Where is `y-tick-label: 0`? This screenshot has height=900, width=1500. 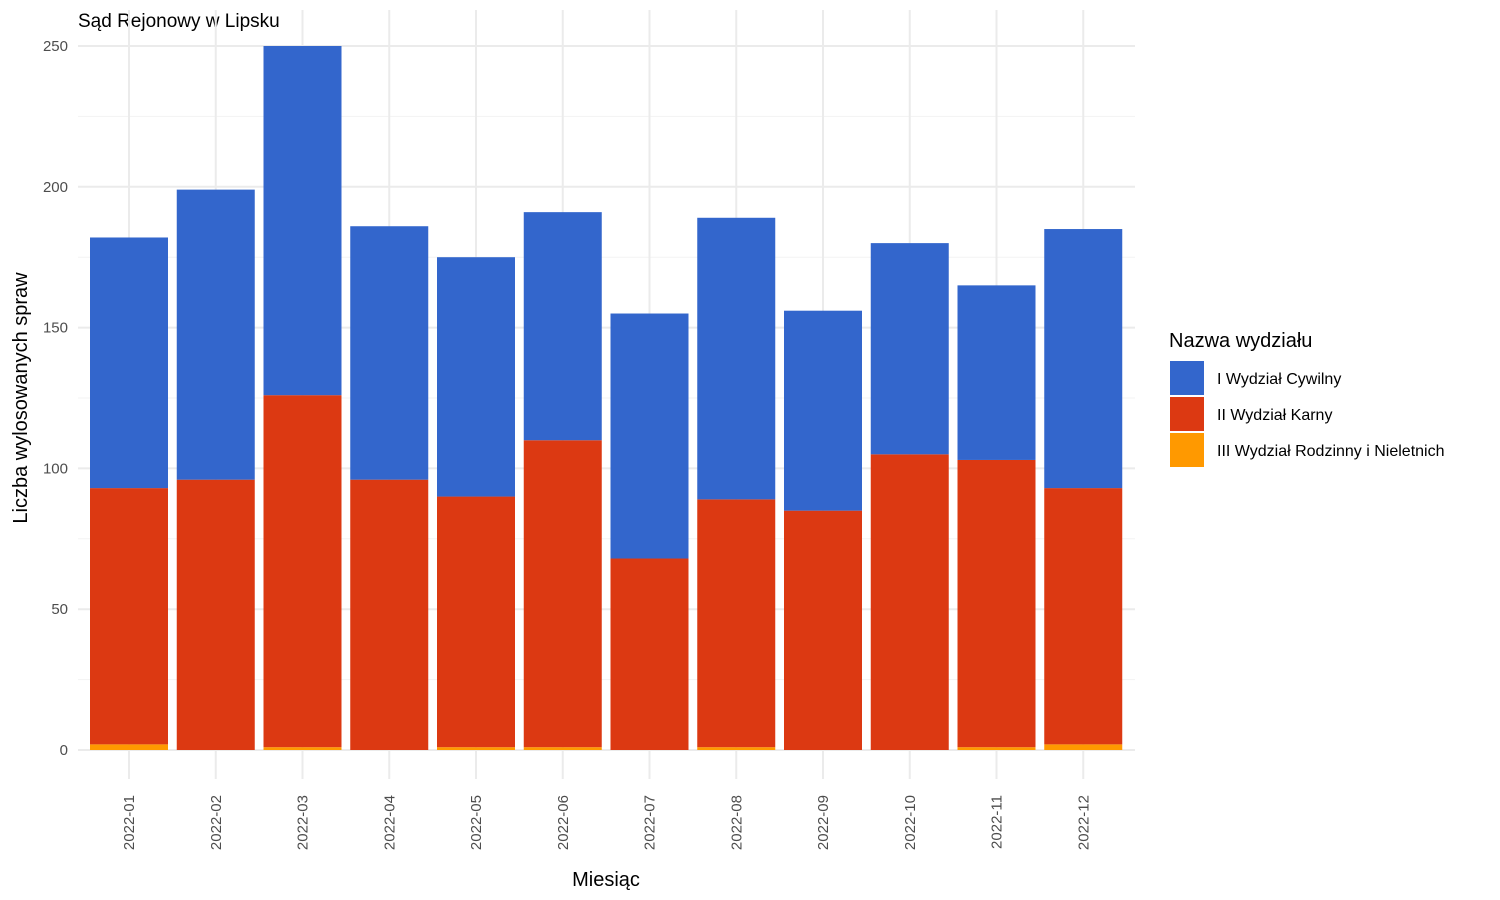 y-tick-label: 0 is located at coordinates (64, 750).